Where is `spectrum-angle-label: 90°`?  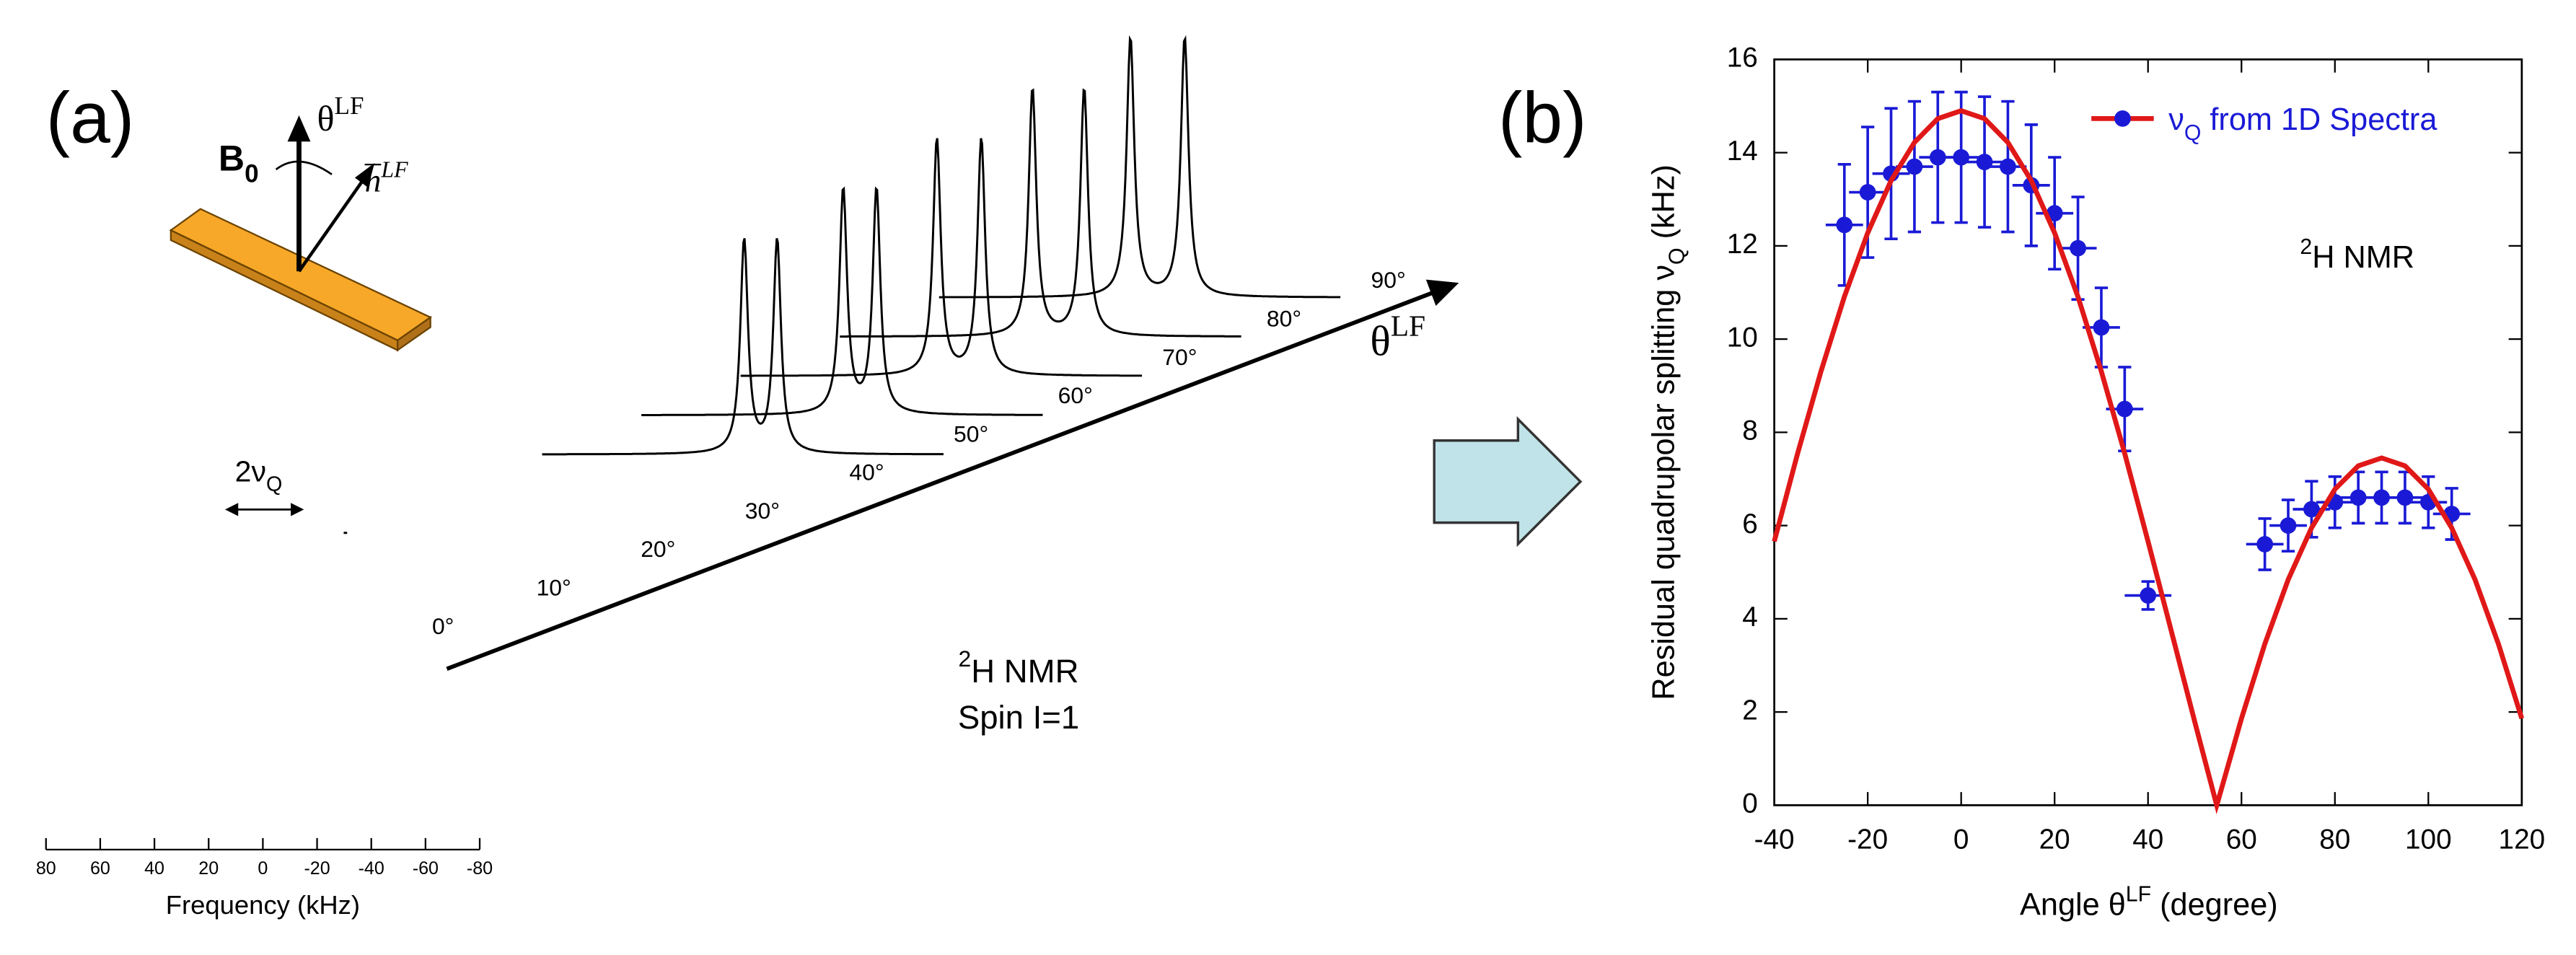
spectrum-angle-label: 90° is located at coordinates (1388, 280).